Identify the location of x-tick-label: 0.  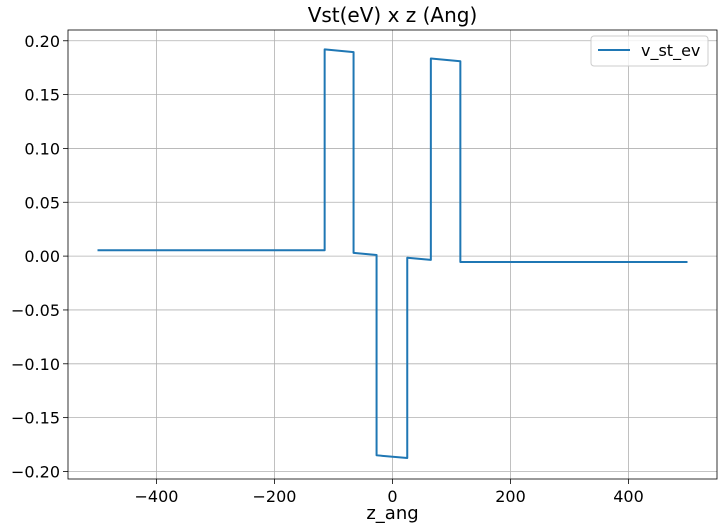
(392, 496).